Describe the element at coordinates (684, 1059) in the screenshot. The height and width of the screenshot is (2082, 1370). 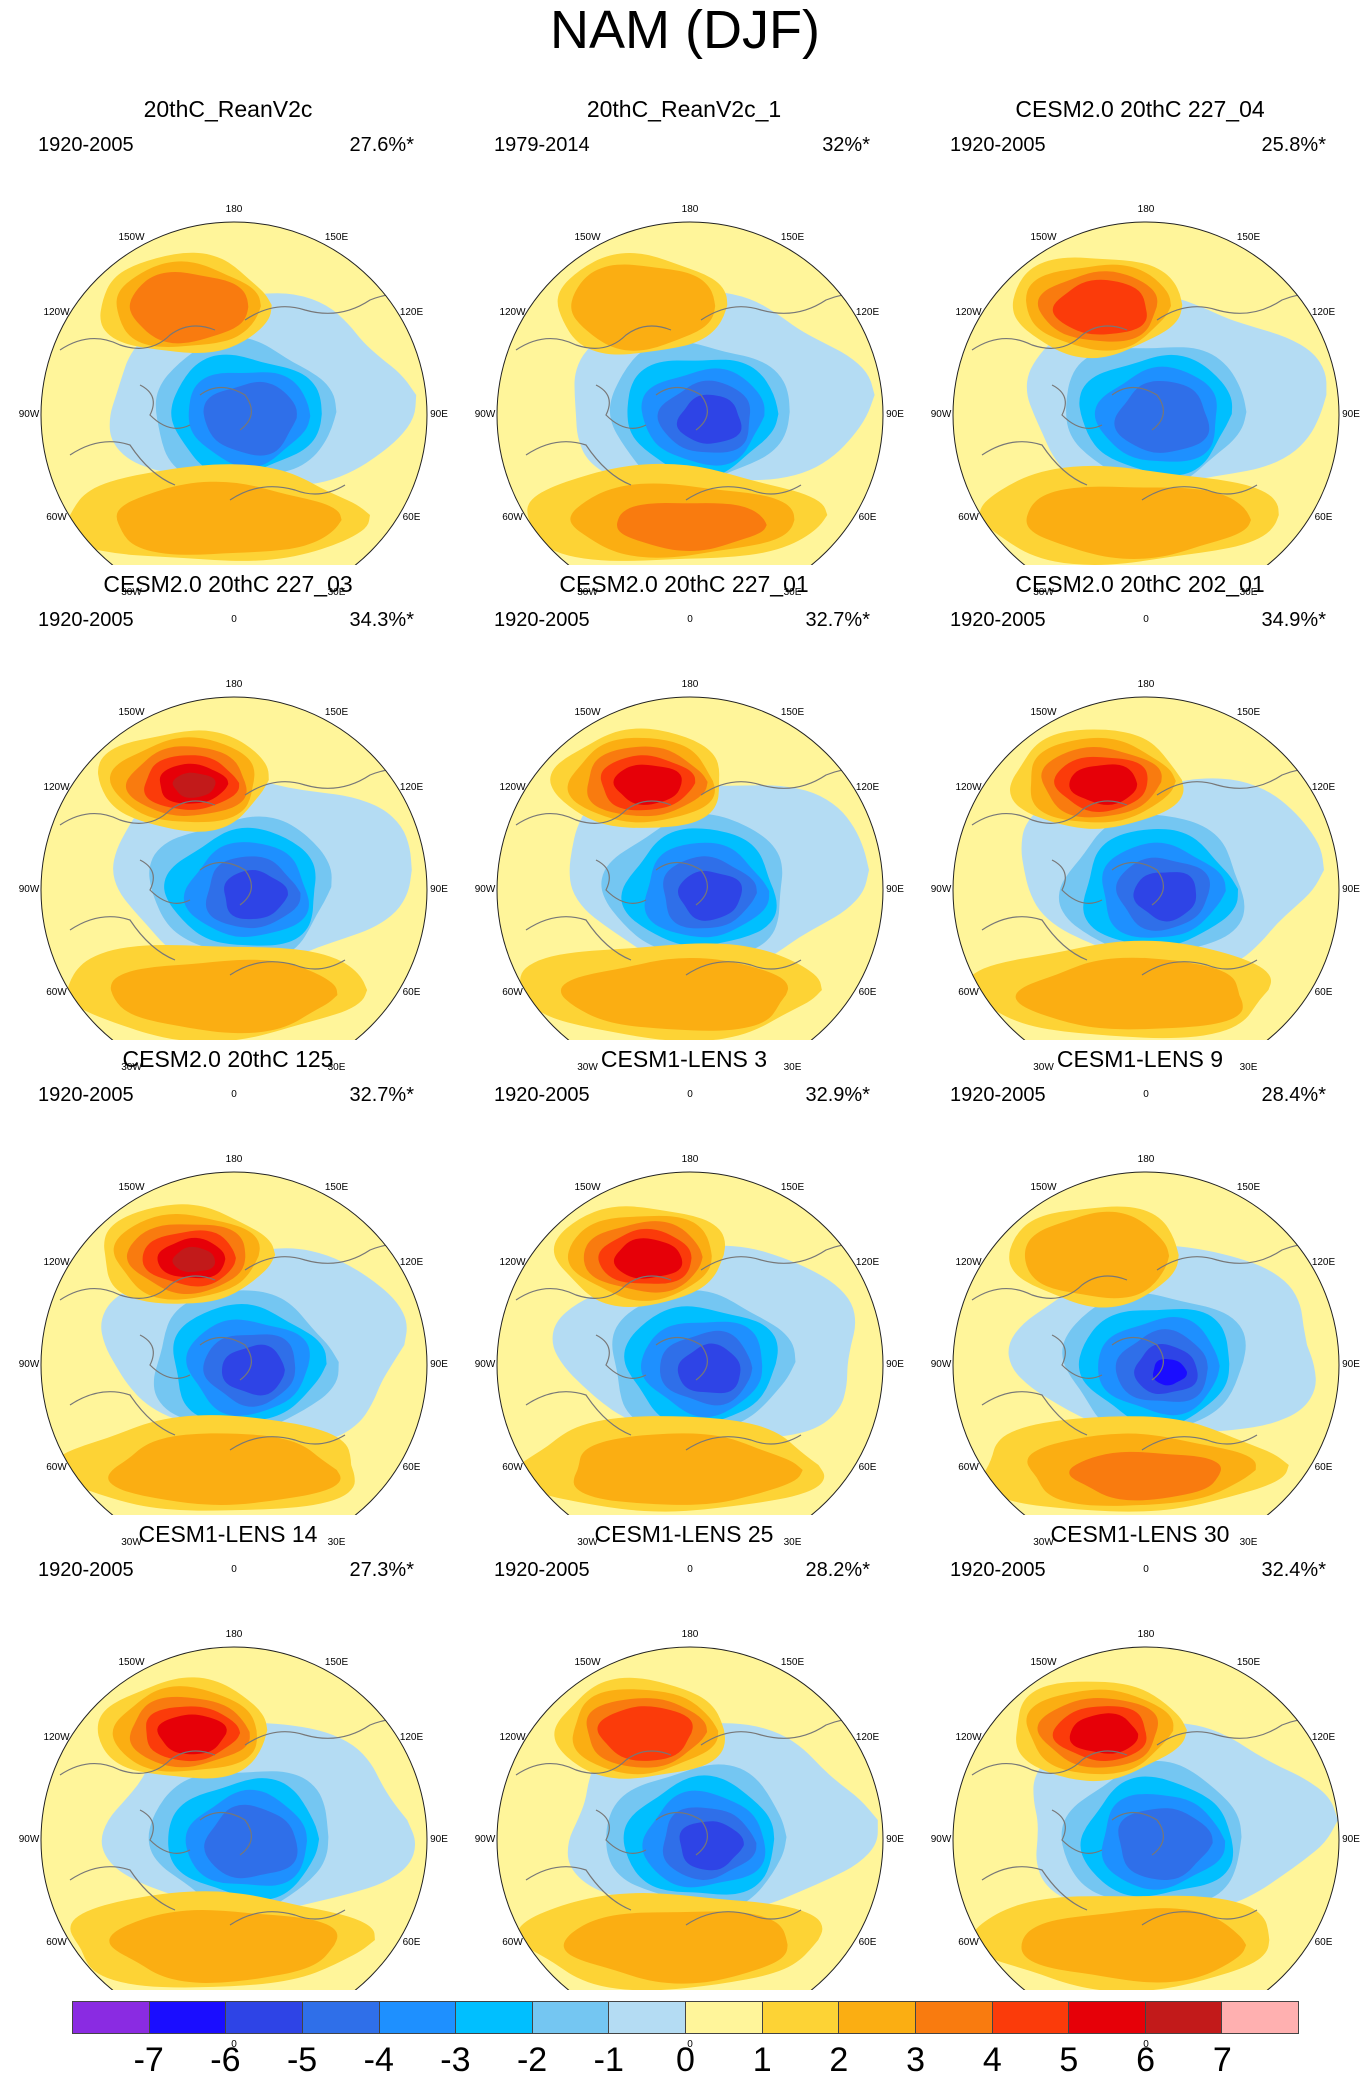
I see `panel-title: CESM1-LENS 3` at that location.